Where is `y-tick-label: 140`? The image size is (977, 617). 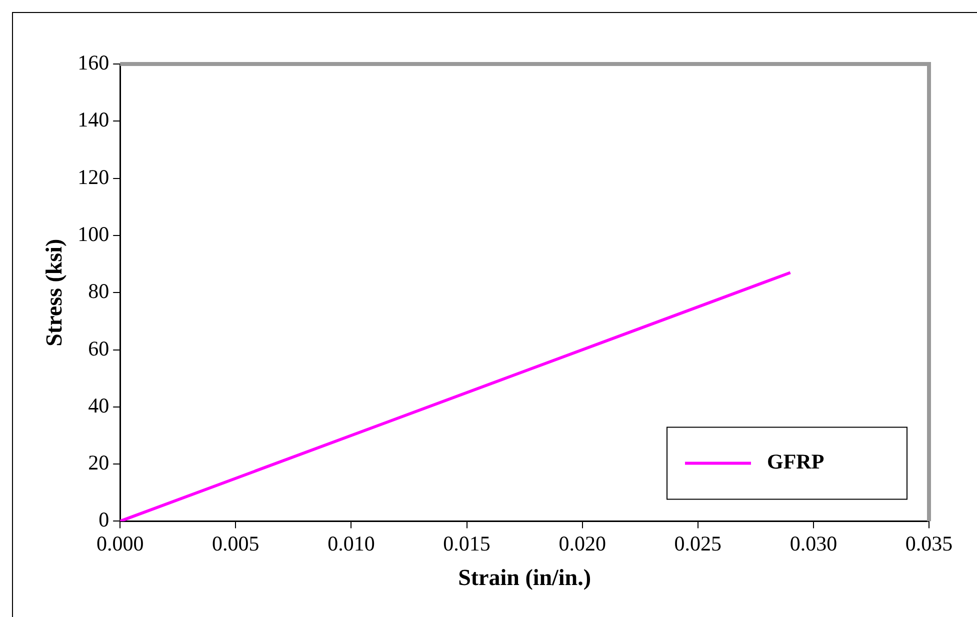 y-tick-label: 140 is located at coordinates (94, 120).